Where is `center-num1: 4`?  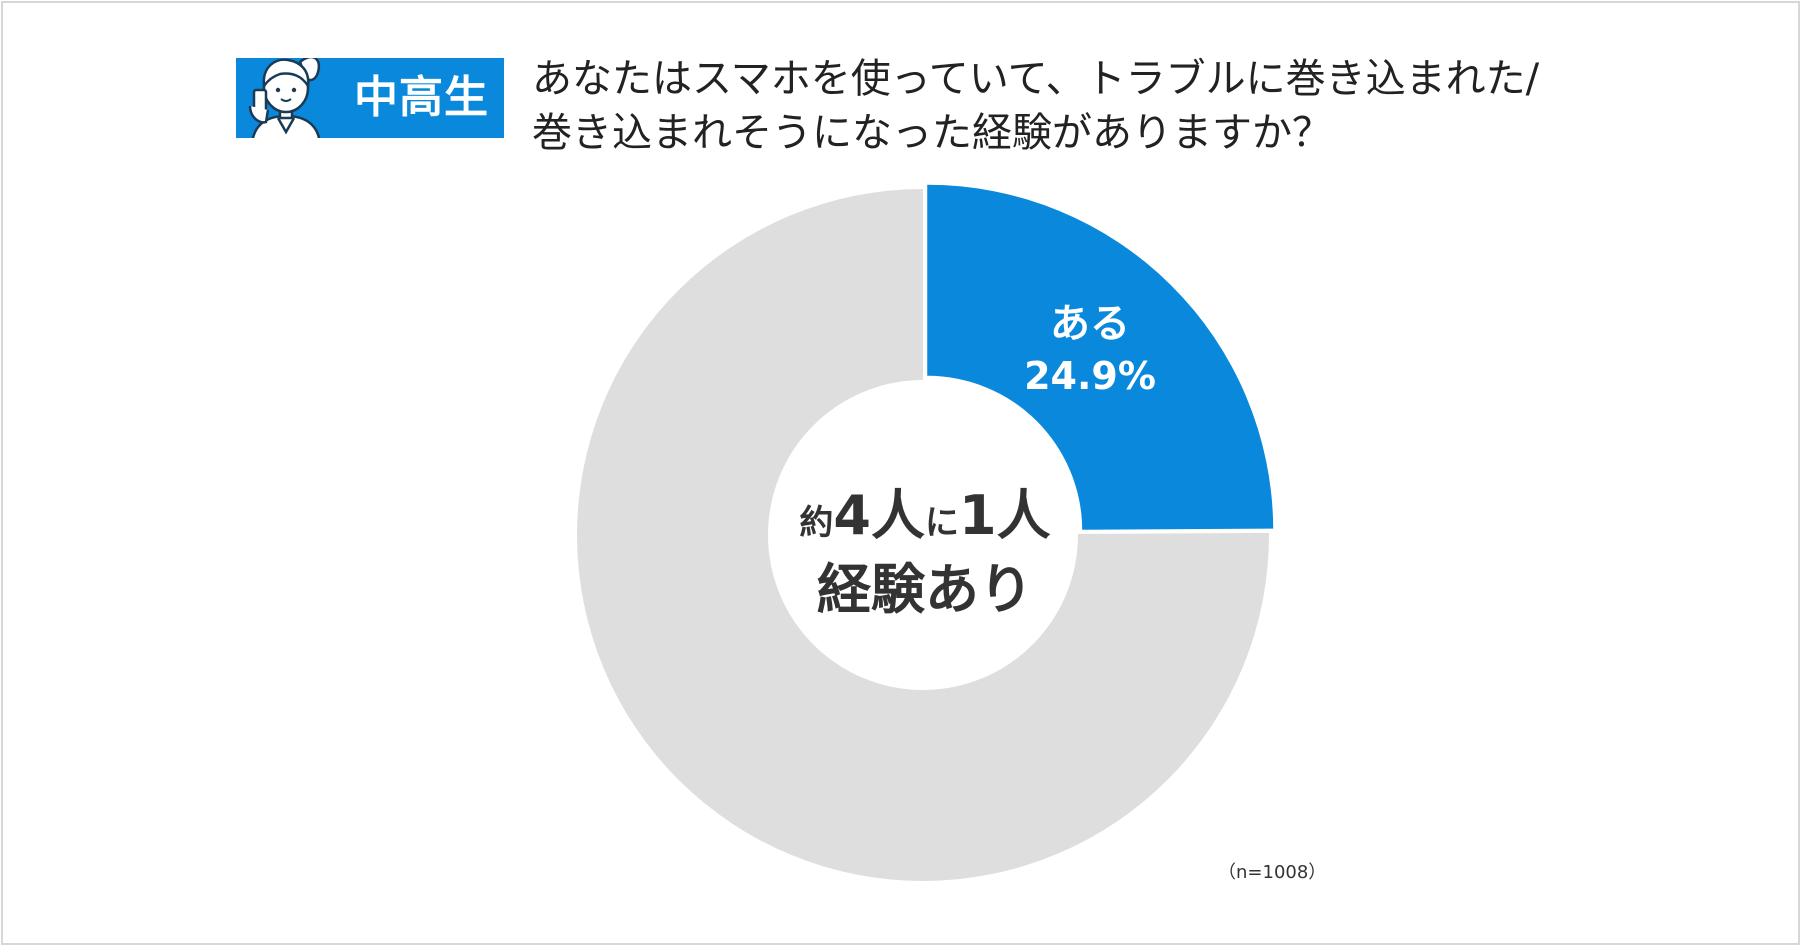
center-num1: 4 is located at coordinates (852, 515).